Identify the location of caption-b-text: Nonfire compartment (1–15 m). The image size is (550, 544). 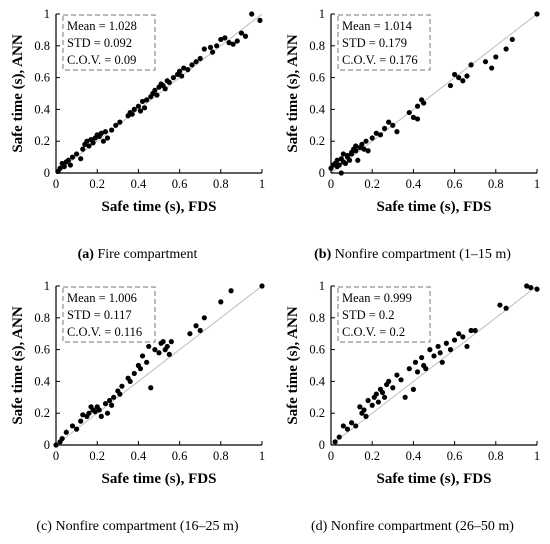
(422, 254).